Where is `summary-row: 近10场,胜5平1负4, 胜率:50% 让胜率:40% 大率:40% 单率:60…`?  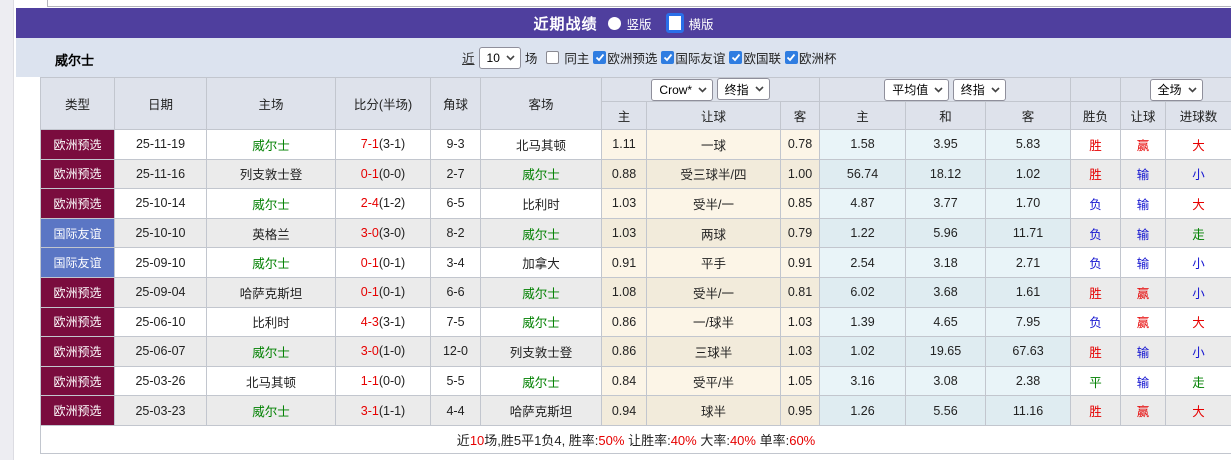 summary-row: 近10场,胜5平1负4, 胜率:50% 让胜率:40% 大率:40% 单率:60… is located at coordinates (635, 439).